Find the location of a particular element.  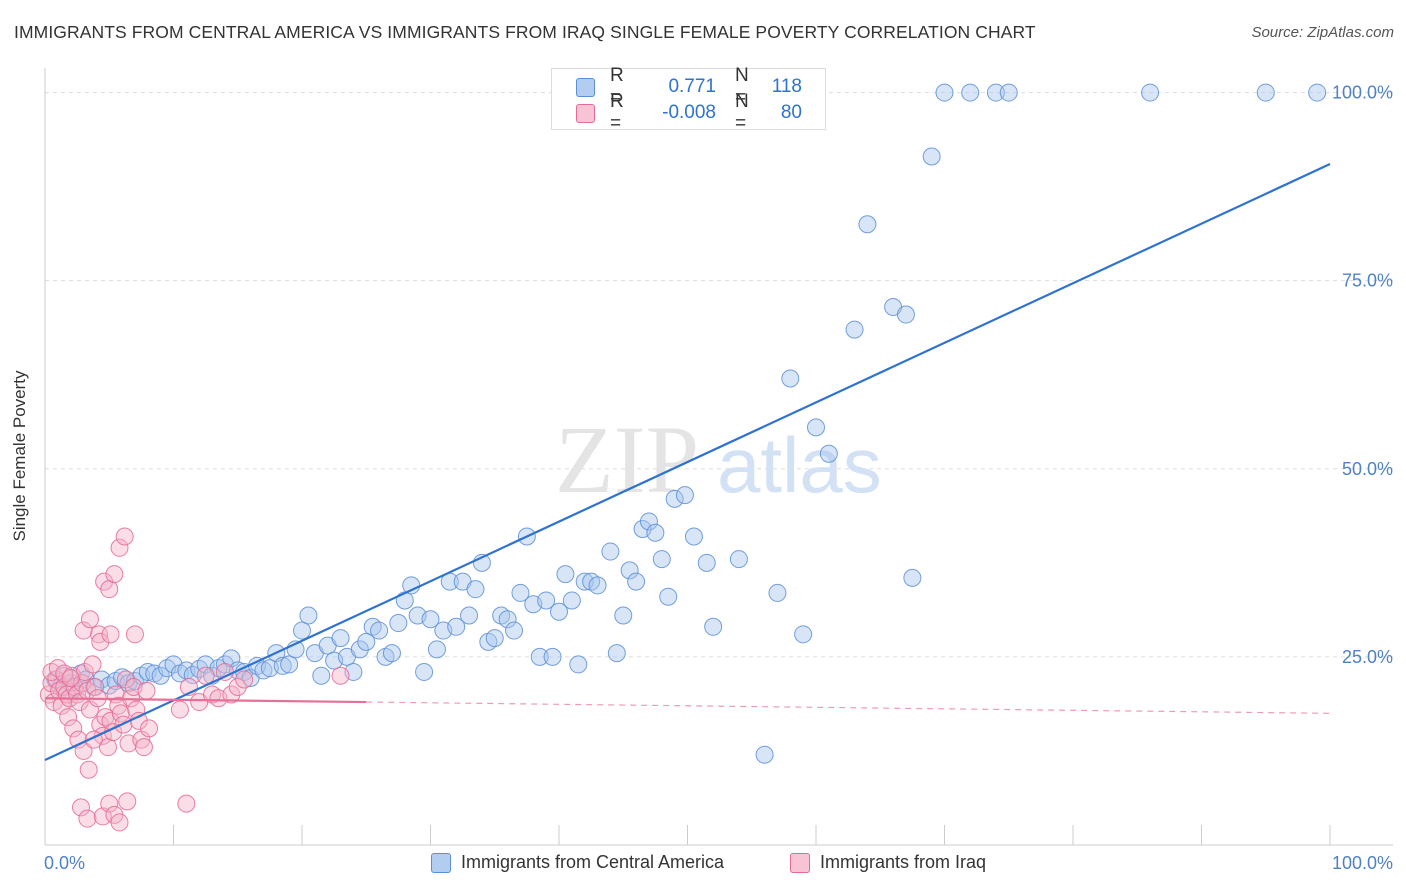

legend-label: Immigrants from Central America is located at coordinates (593, 862).